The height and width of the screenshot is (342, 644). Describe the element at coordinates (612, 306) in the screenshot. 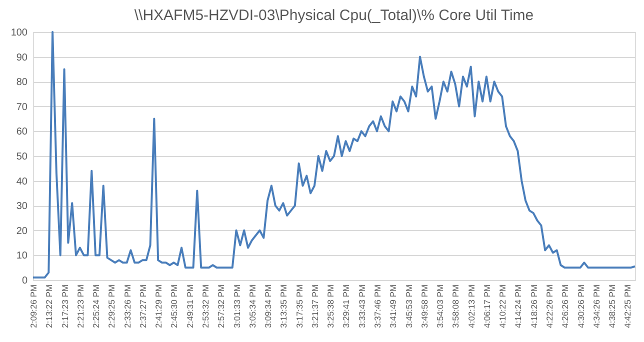

I see `x-tick-label: 4:38:25 PM` at that location.